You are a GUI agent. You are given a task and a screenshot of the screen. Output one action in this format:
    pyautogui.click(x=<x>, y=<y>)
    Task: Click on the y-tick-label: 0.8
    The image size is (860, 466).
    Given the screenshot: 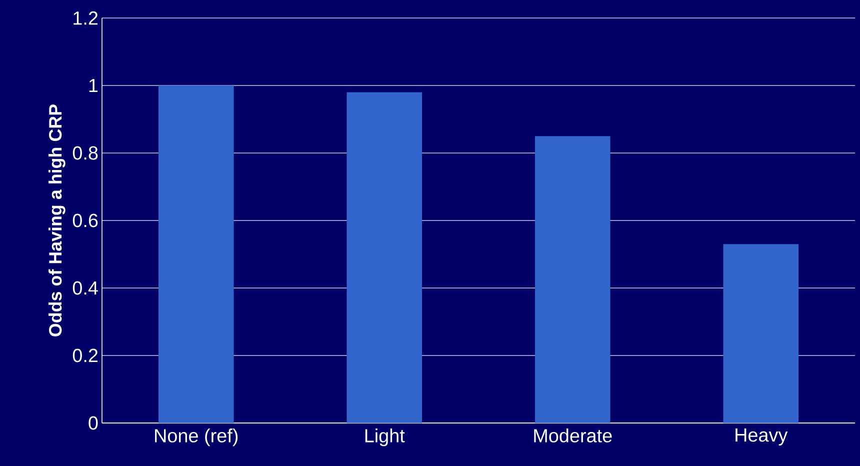 What is the action you would take?
    pyautogui.click(x=85, y=153)
    